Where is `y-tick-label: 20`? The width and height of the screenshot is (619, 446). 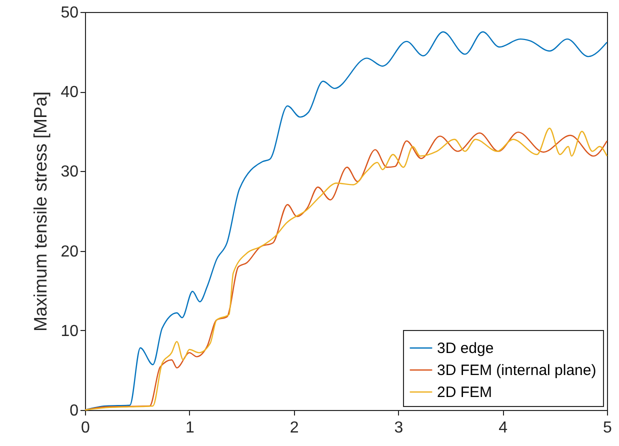 y-tick-label: 20 is located at coordinates (69, 251).